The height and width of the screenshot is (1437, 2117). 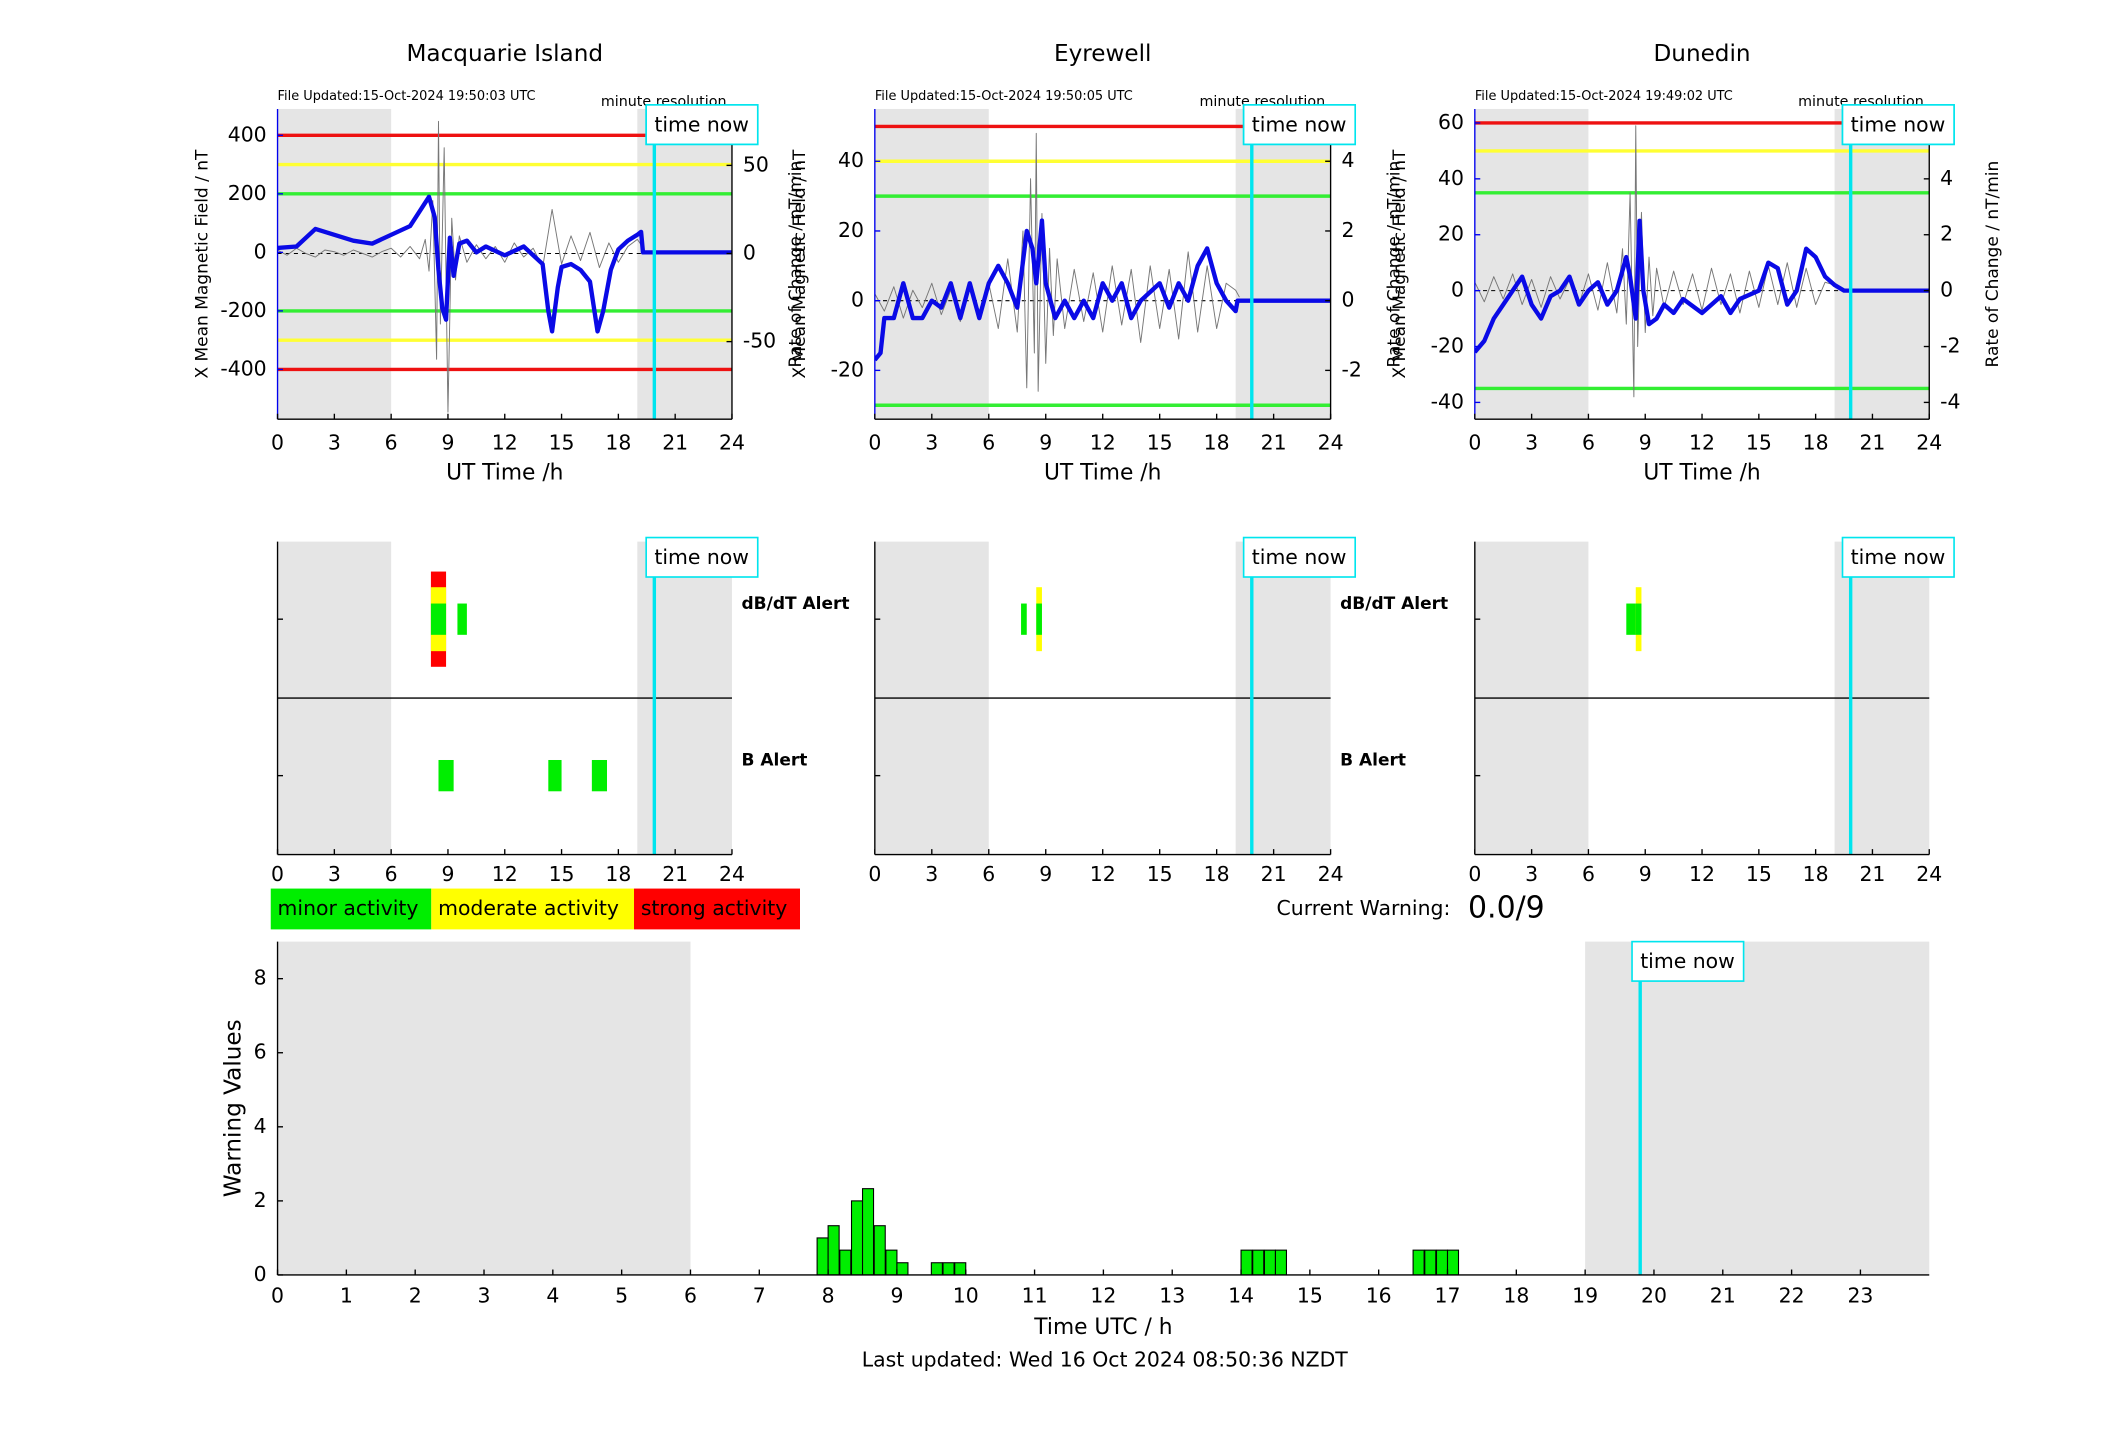 What do you see at coordinates (1950, 401) in the screenshot?
I see `y-tick-label: -4` at bounding box center [1950, 401].